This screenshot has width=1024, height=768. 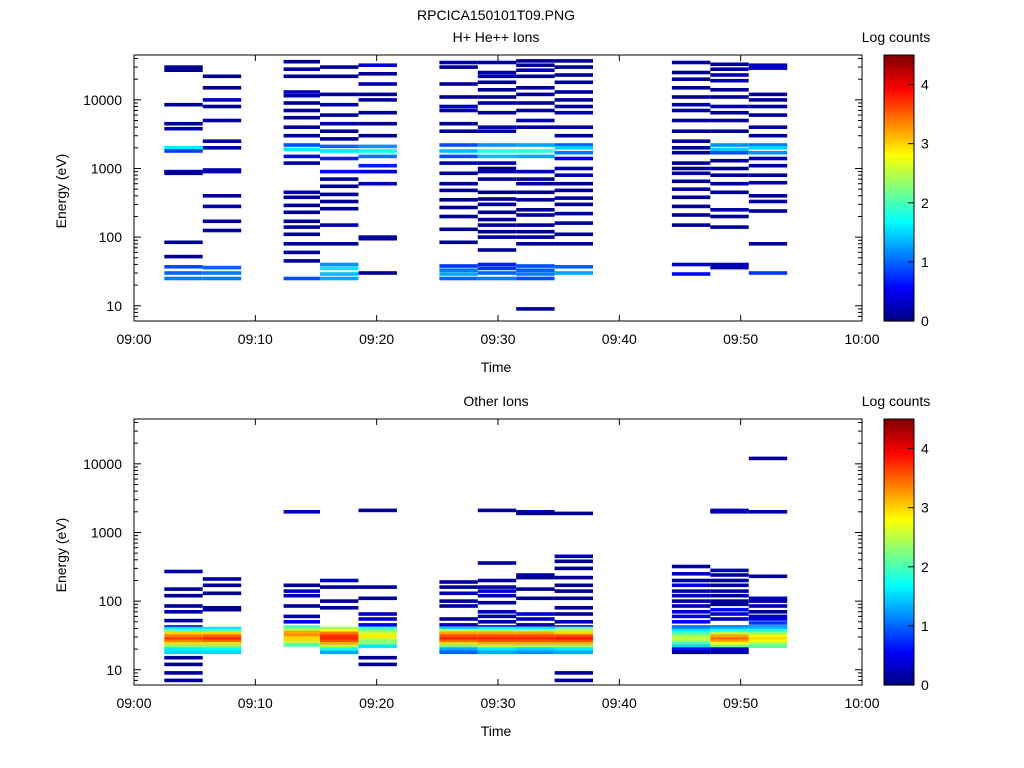 I want to click on x-tick-label: 09:50, so click(x=740, y=703).